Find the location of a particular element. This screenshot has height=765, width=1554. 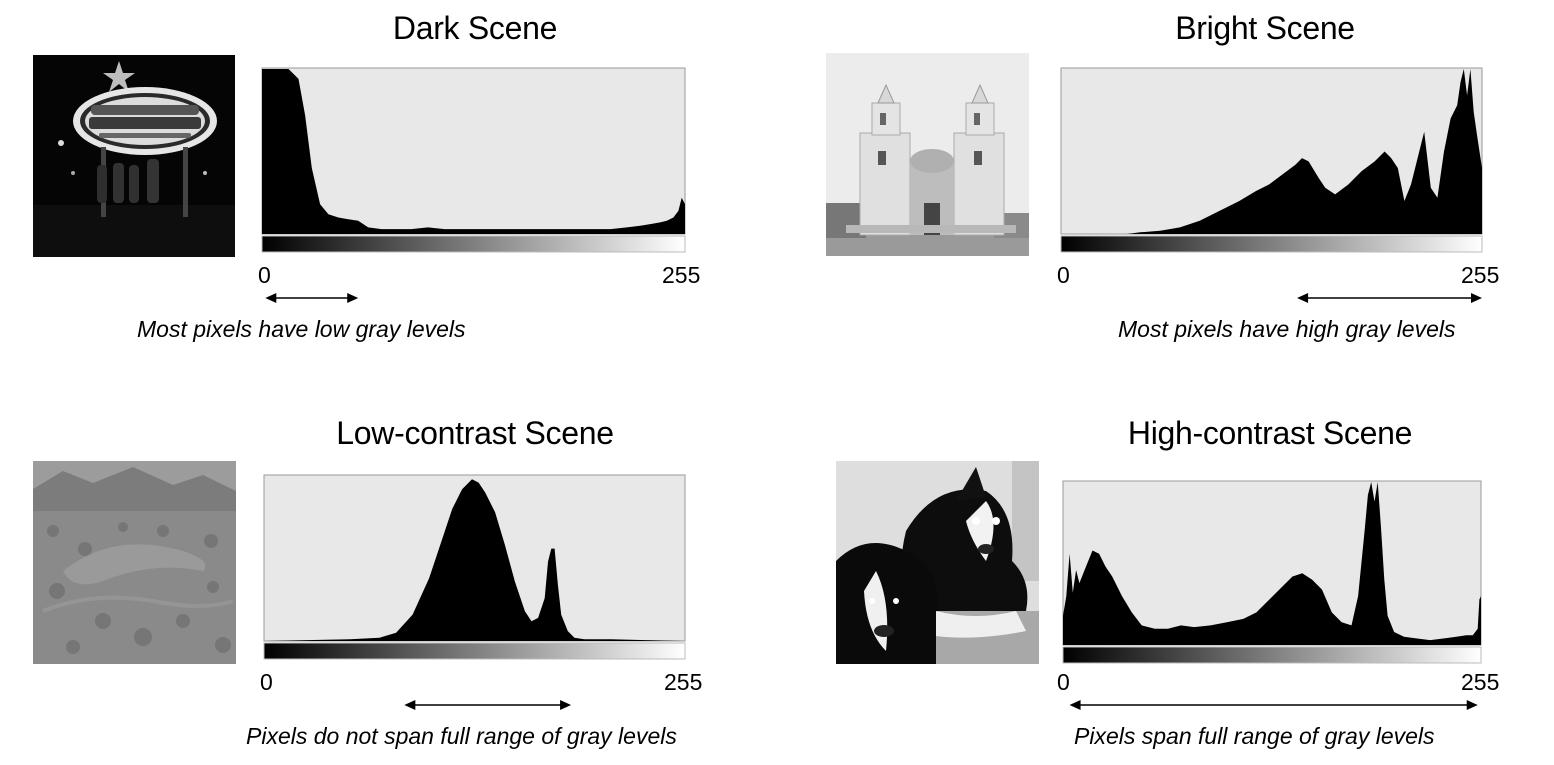

bright-scene-title: Bright Scene is located at coordinates (1265, 28).